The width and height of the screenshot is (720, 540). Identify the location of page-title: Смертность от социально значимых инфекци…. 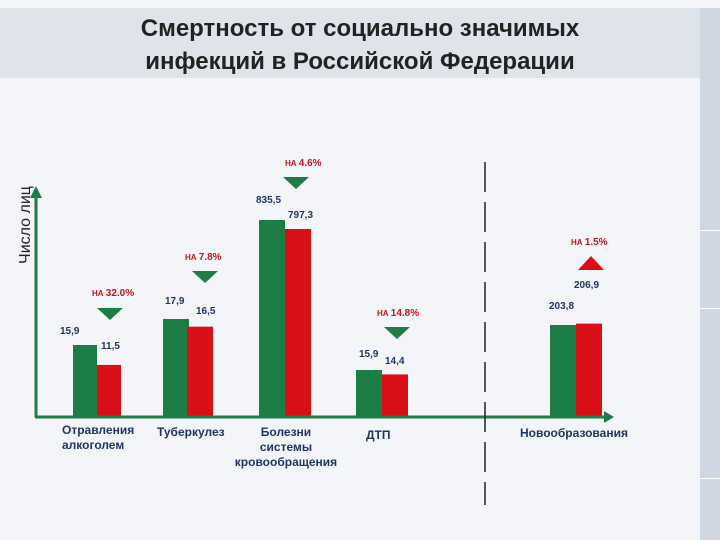
(360, 45).